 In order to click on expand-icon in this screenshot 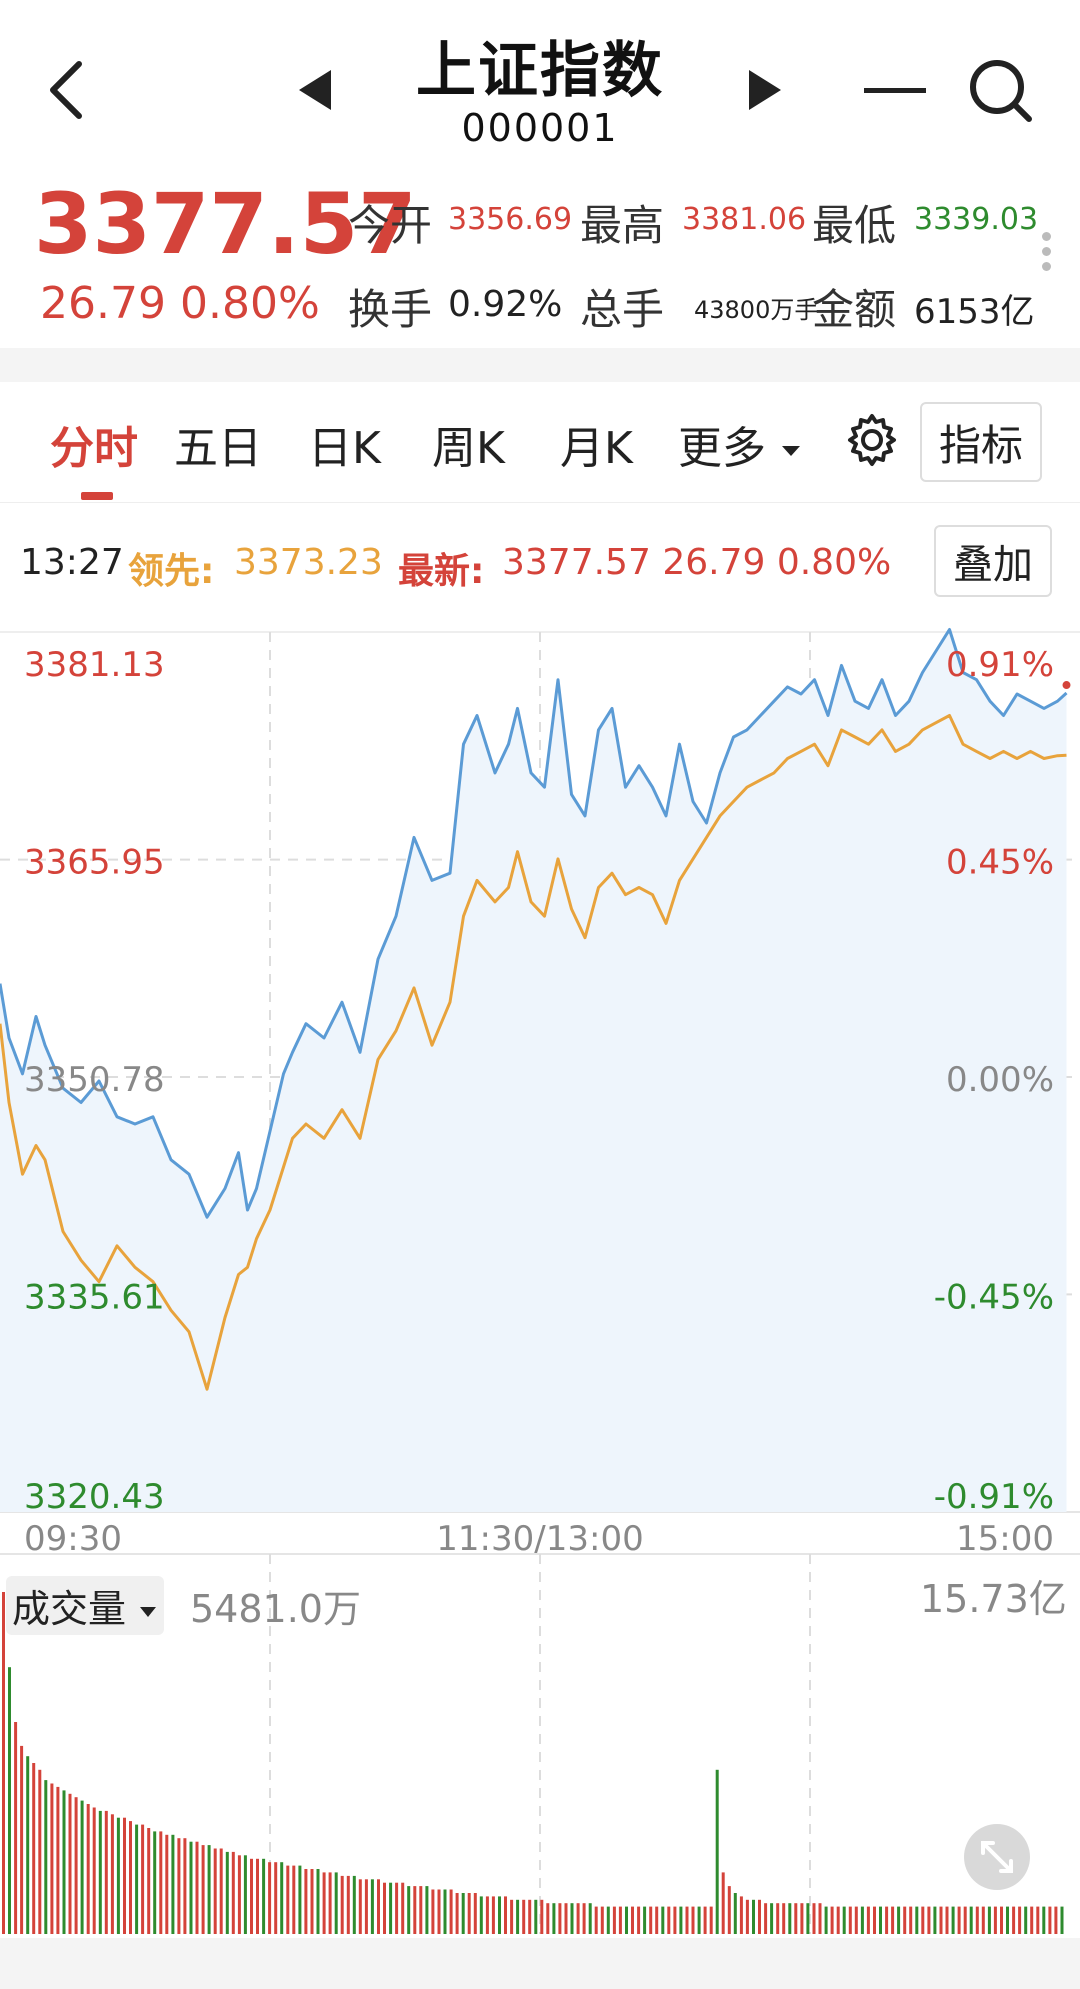, I will do `click(997, 1857)`.